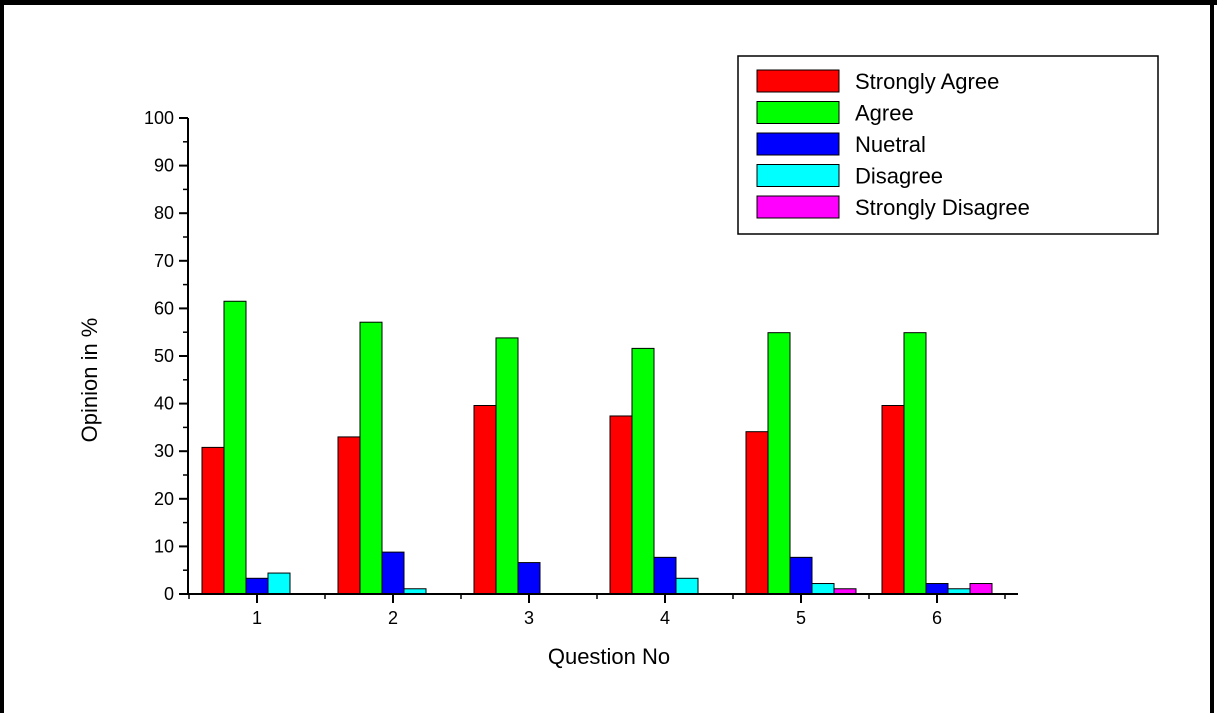 Image resolution: width=1217 pixels, height=713 pixels. Describe the element at coordinates (393, 573) in the screenshot. I see `bar-nuetral-q2` at that location.